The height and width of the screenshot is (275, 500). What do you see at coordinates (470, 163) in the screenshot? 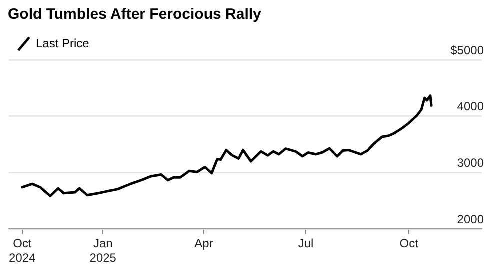
I see `y-tick-label: 3000` at bounding box center [470, 163].